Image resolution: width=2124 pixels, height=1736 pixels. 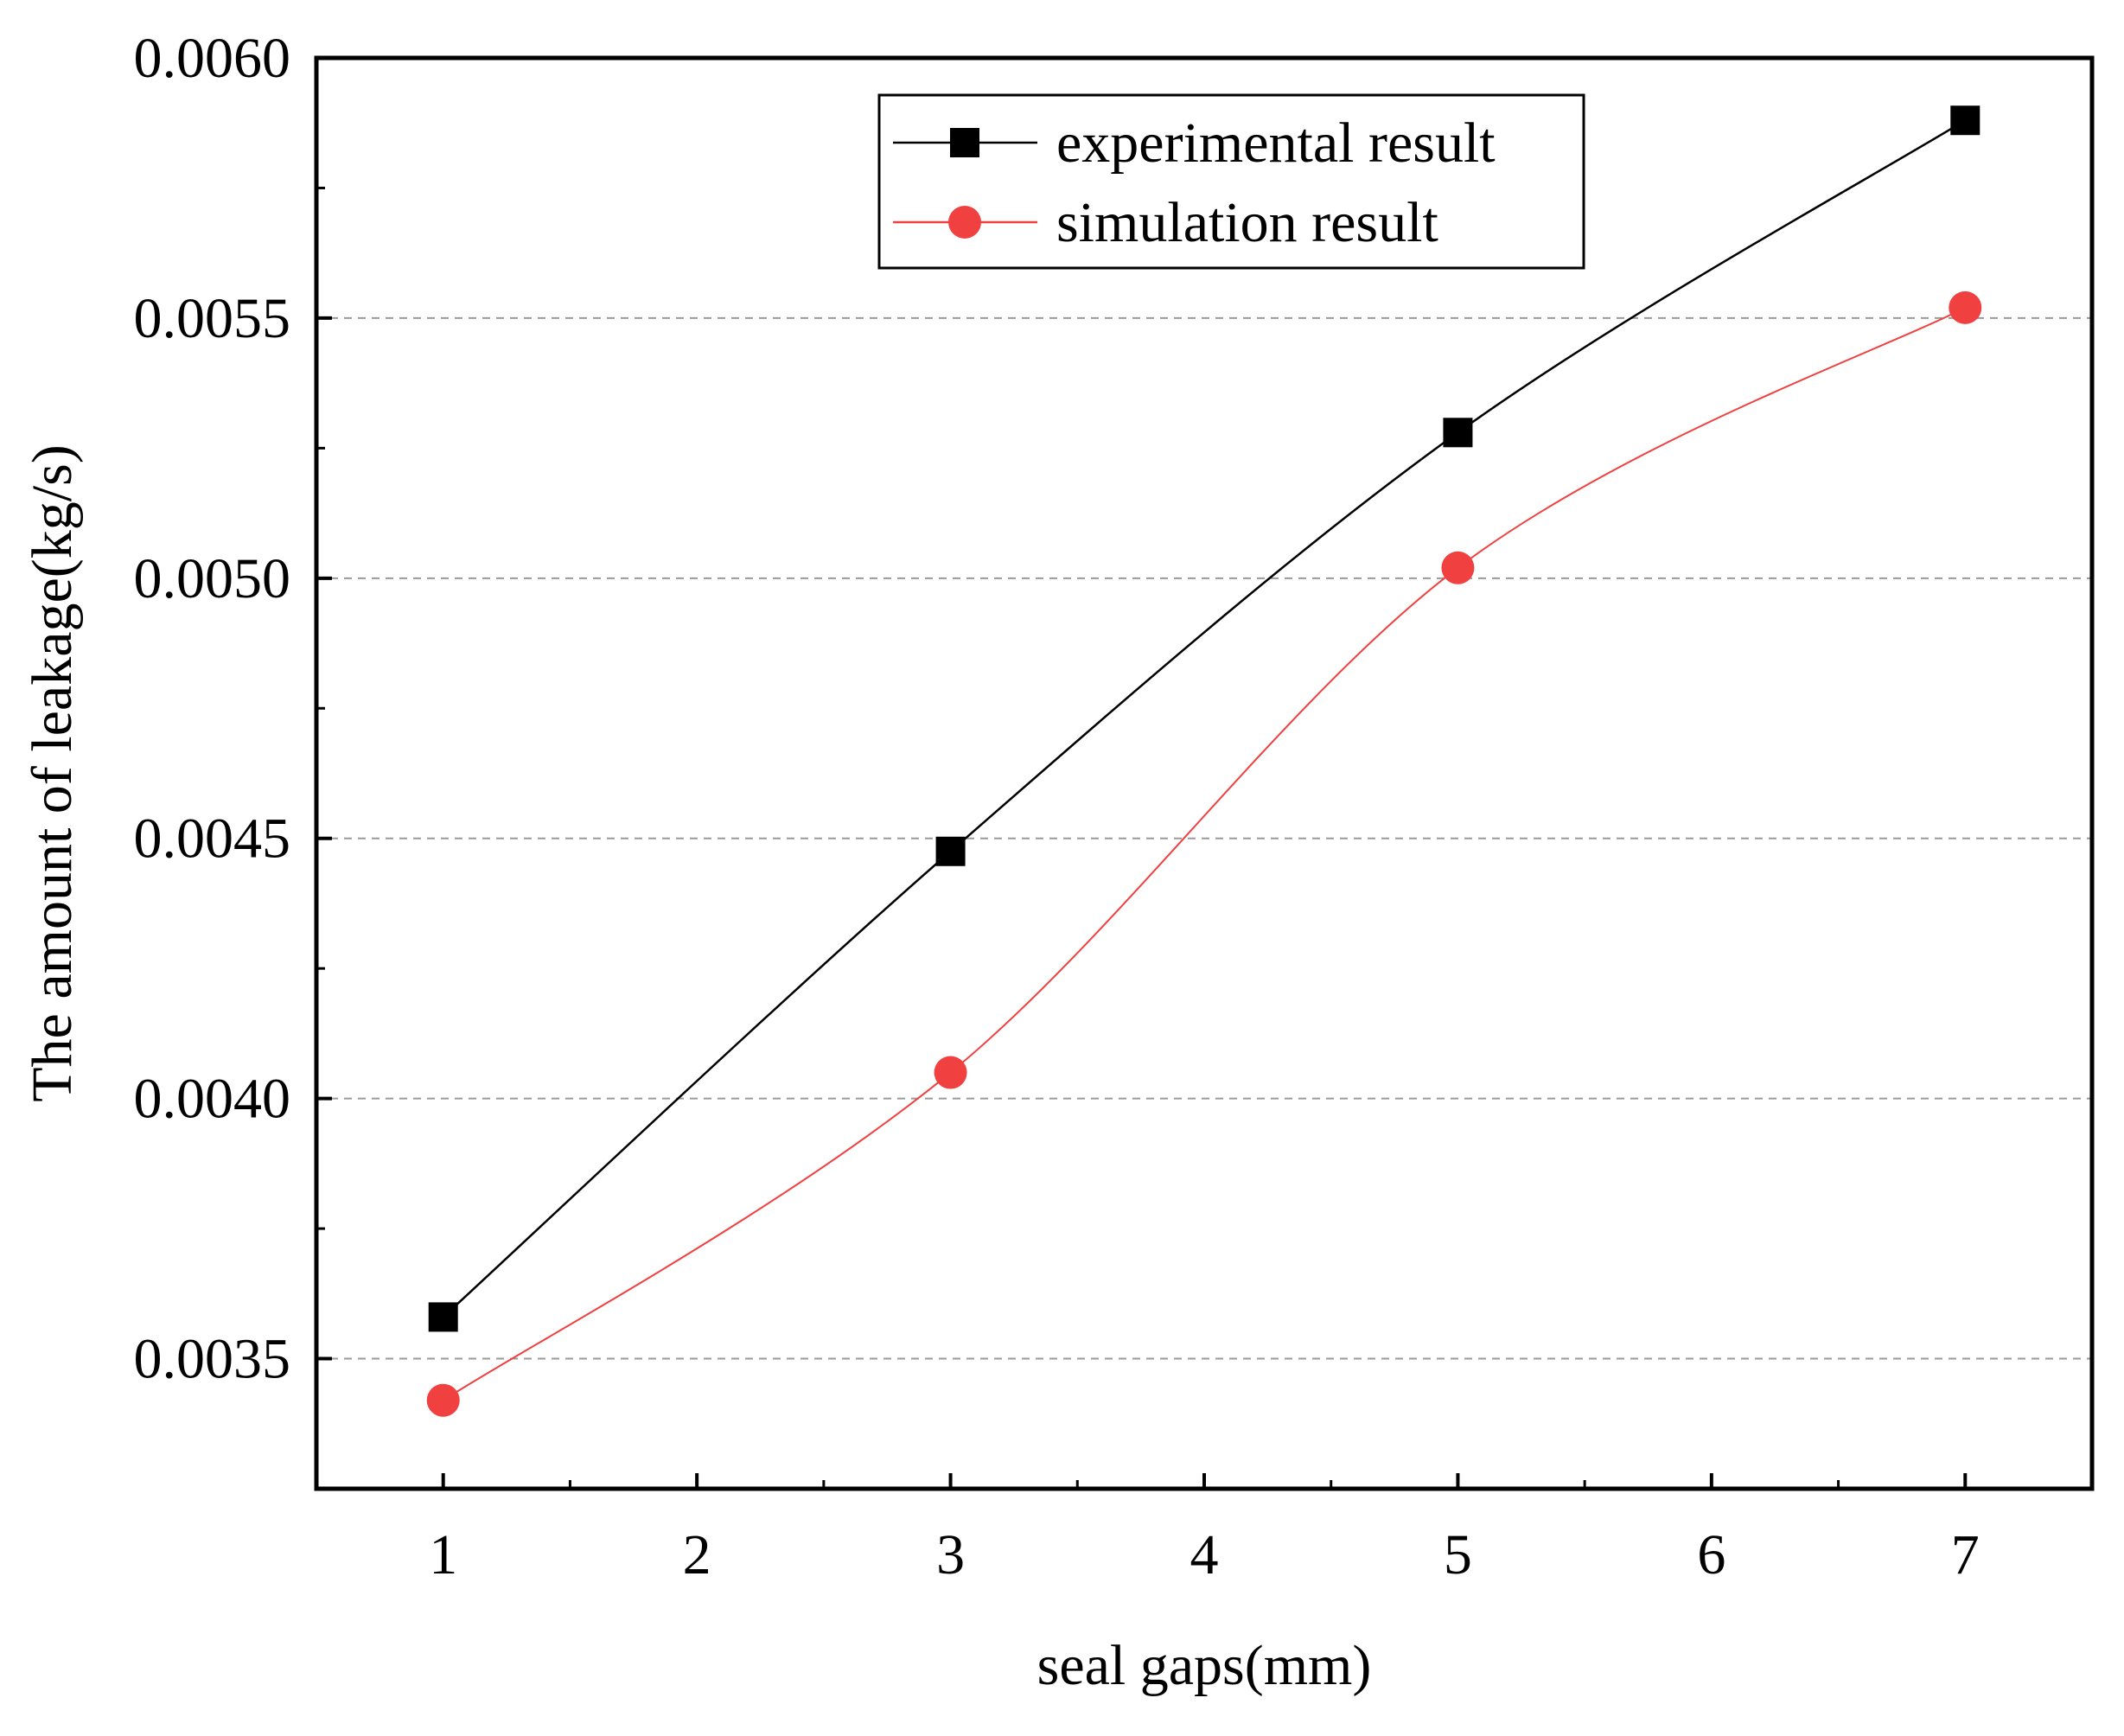 What do you see at coordinates (1276, 143) in the screenshot?
I see `legend-label-experimental: experimental result` at bounding box center [1276, 143].